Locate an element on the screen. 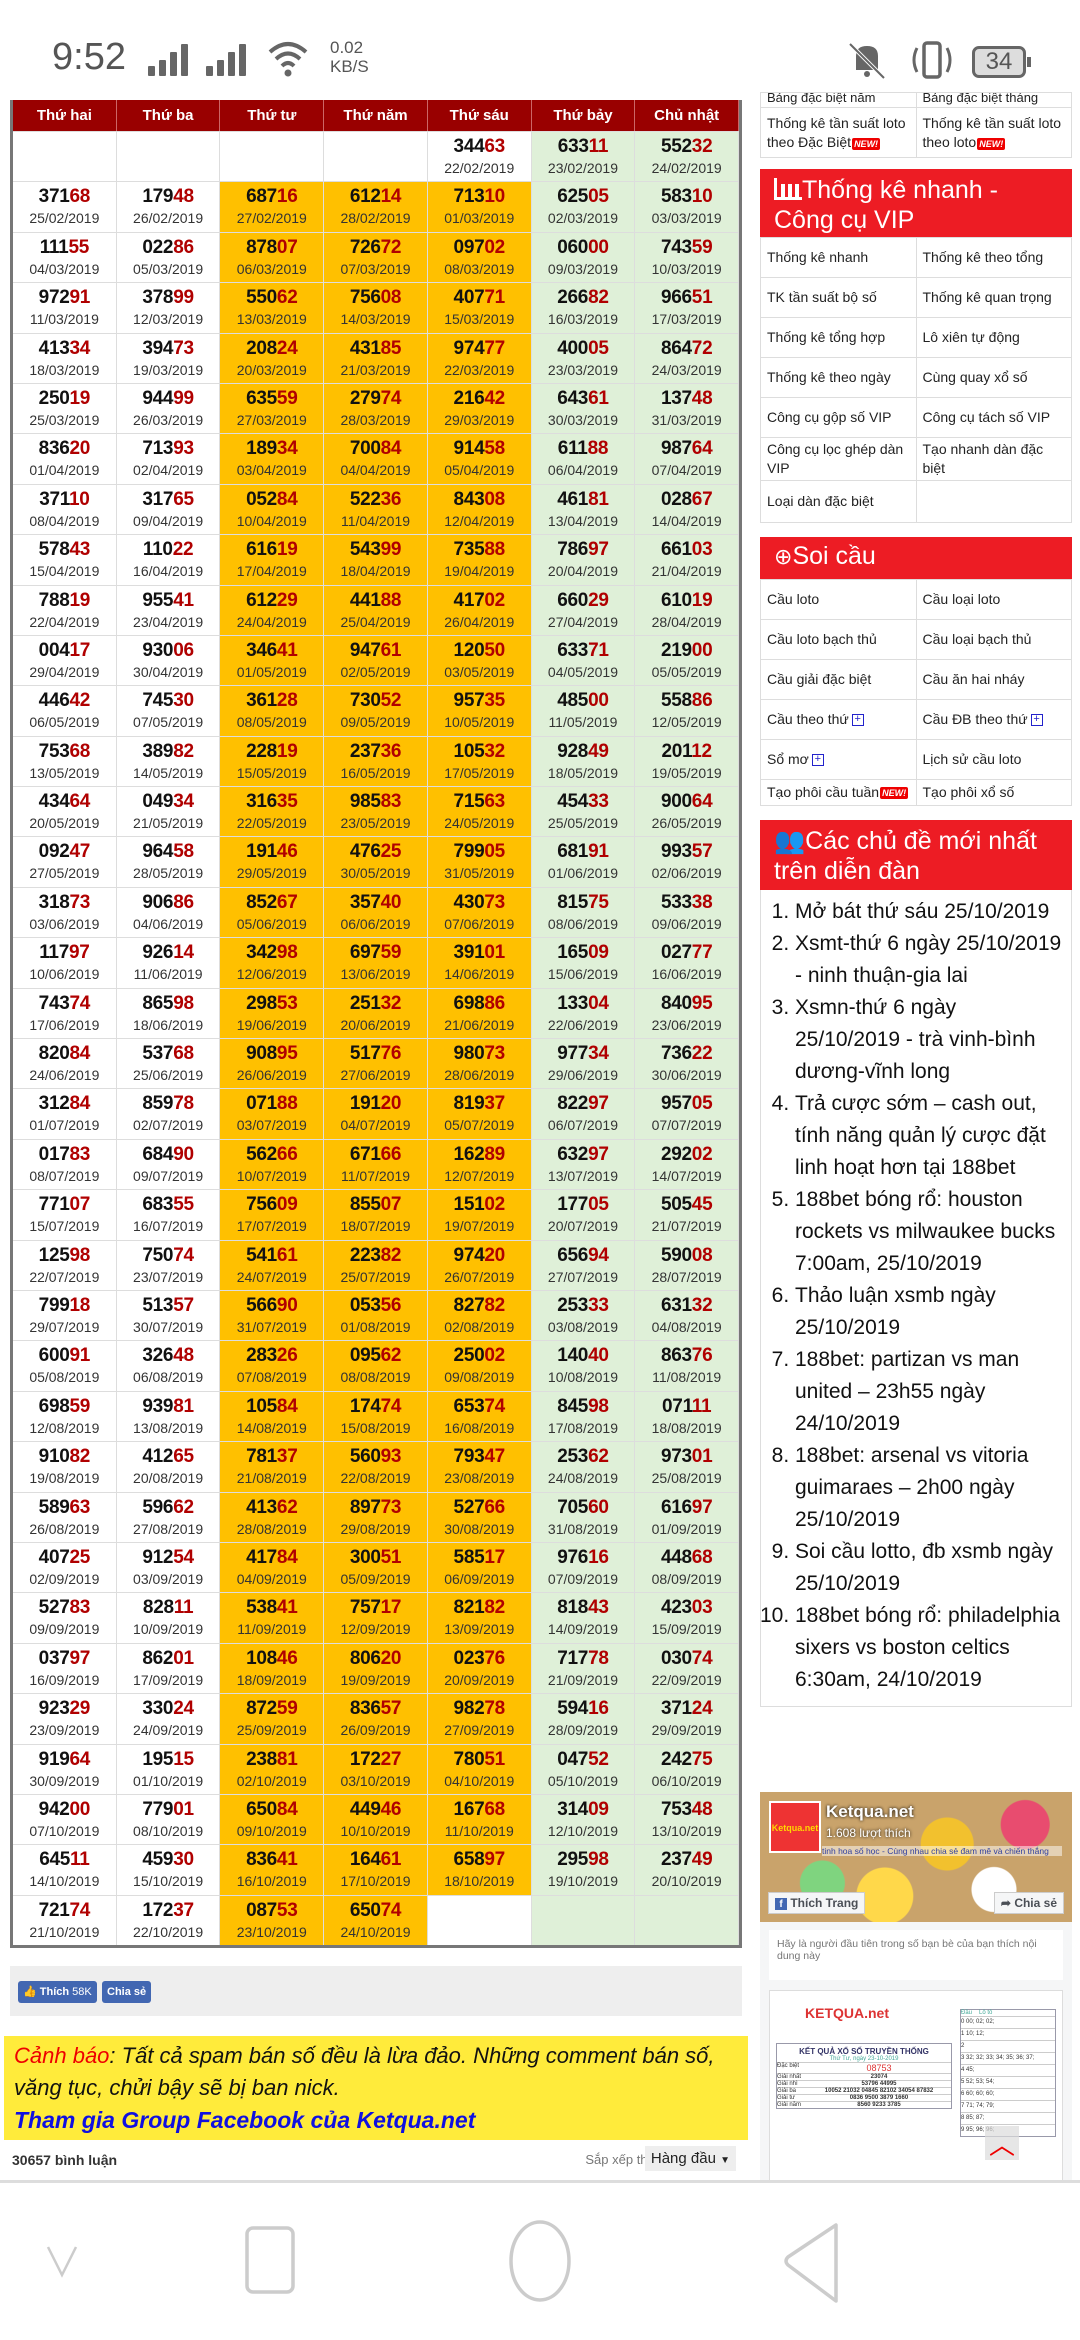  result-cell: 68355 16/07/2019 is located at coordinates (169, 1215).